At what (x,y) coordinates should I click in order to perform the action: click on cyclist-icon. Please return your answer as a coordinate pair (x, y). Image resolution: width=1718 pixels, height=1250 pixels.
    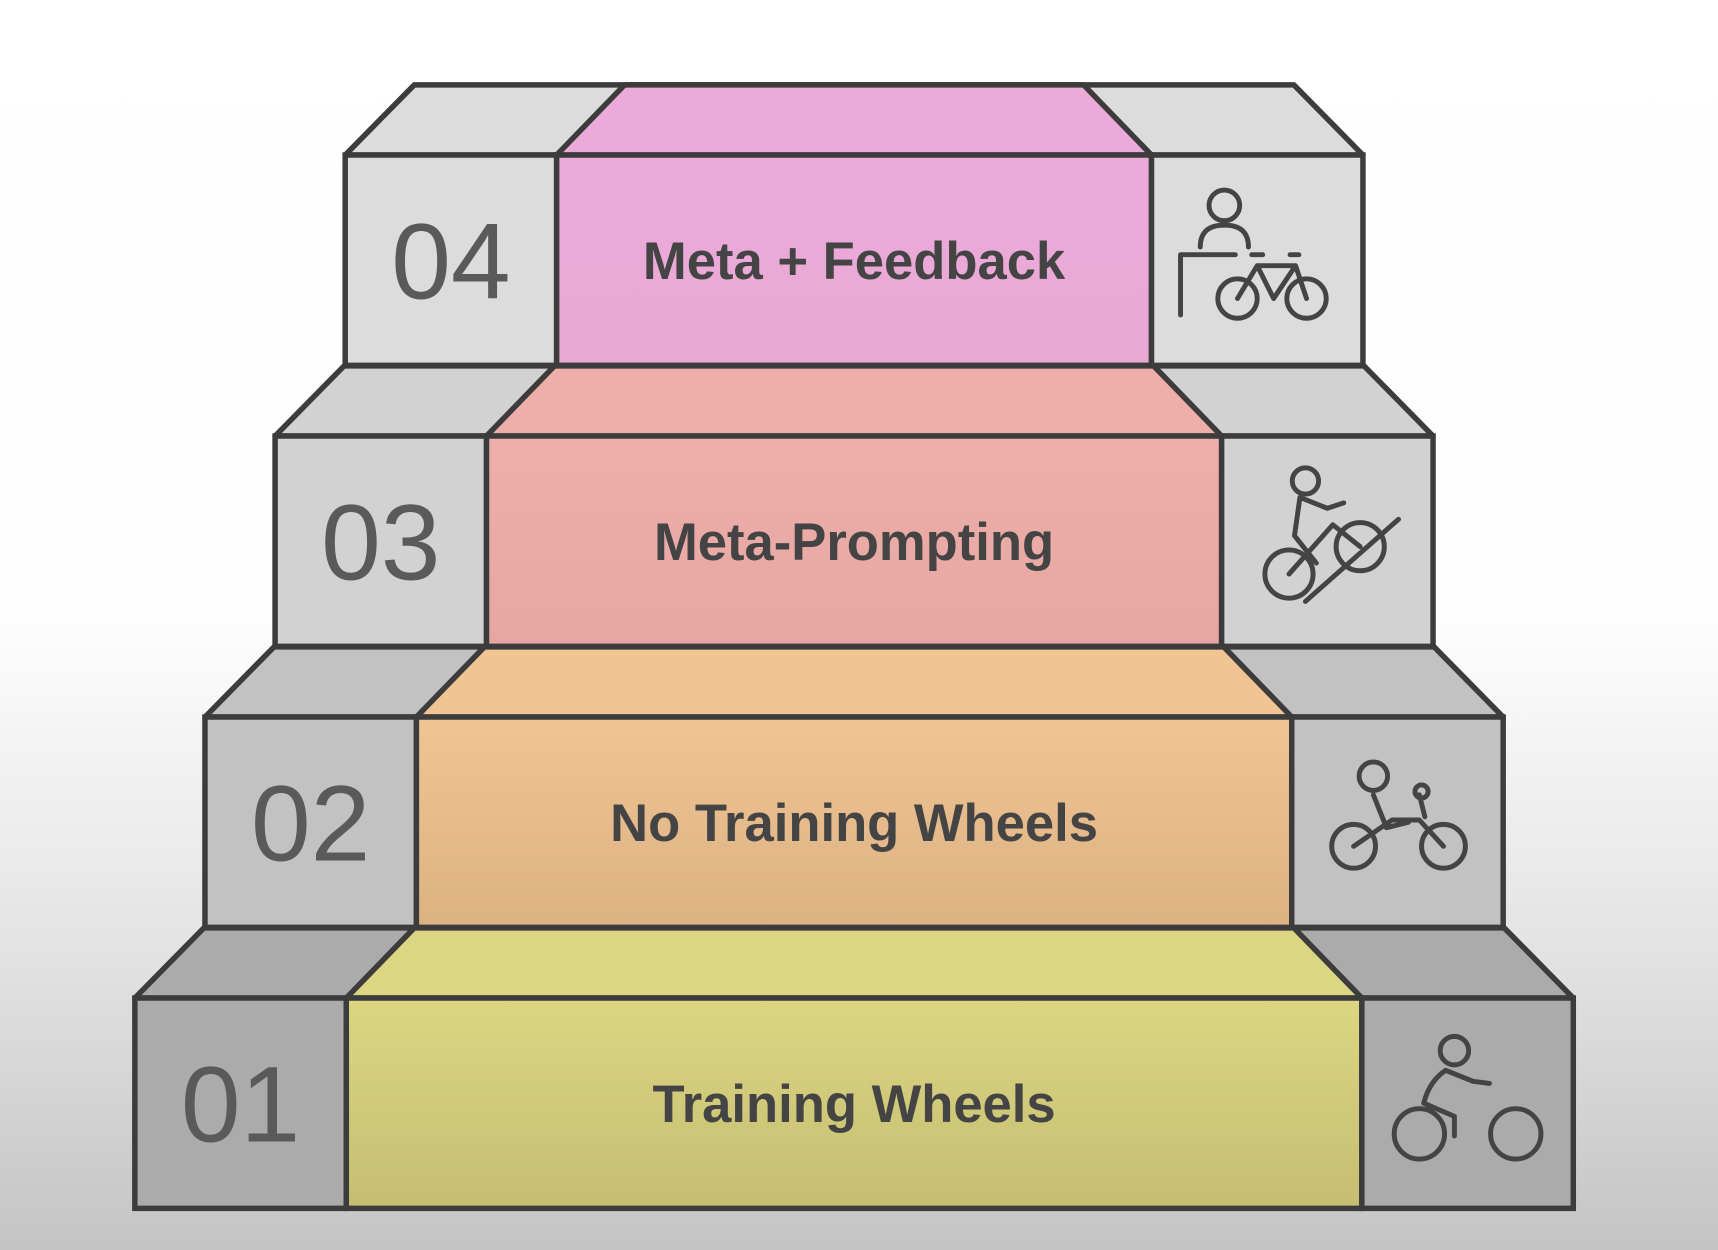
    Looking at the image, I should click on (1467, 1097).